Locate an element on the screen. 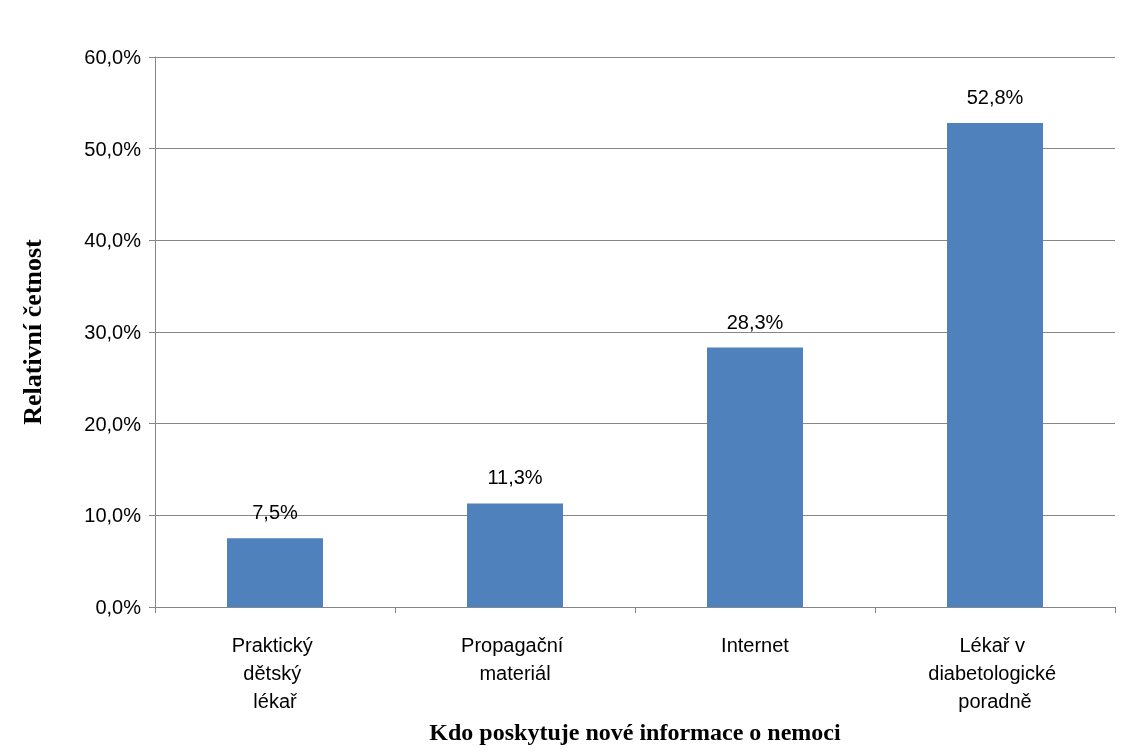  data-label: 7,5% is located at coordinates (275, 512).